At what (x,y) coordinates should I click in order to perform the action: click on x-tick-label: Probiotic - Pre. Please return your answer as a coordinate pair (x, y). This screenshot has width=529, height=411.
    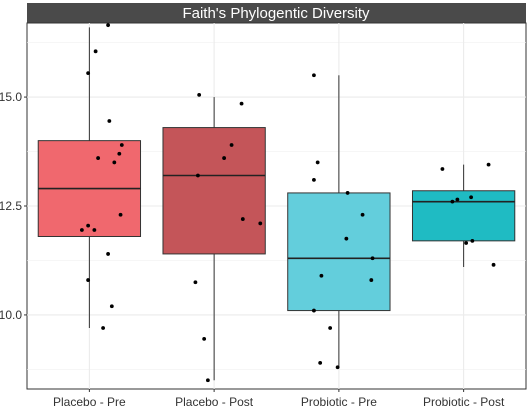
    Looking at the image, I should click on (339, 402).